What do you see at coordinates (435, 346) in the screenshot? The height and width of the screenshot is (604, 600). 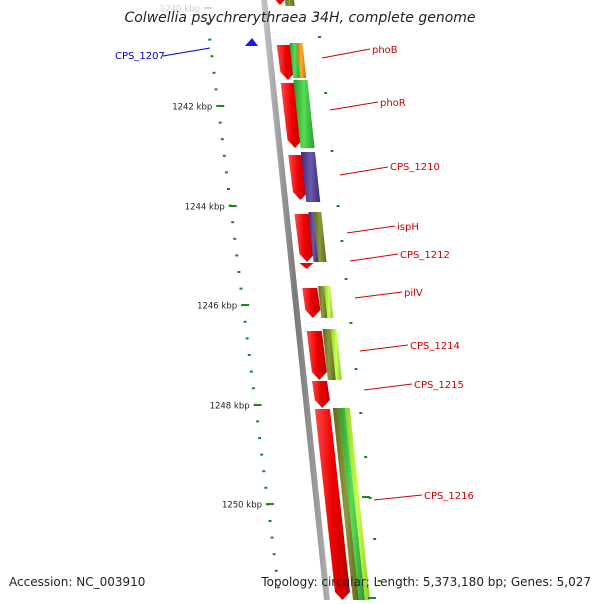 I see `feature-label-cps-1214: CPS_1214` at bounding box center [435, 346].